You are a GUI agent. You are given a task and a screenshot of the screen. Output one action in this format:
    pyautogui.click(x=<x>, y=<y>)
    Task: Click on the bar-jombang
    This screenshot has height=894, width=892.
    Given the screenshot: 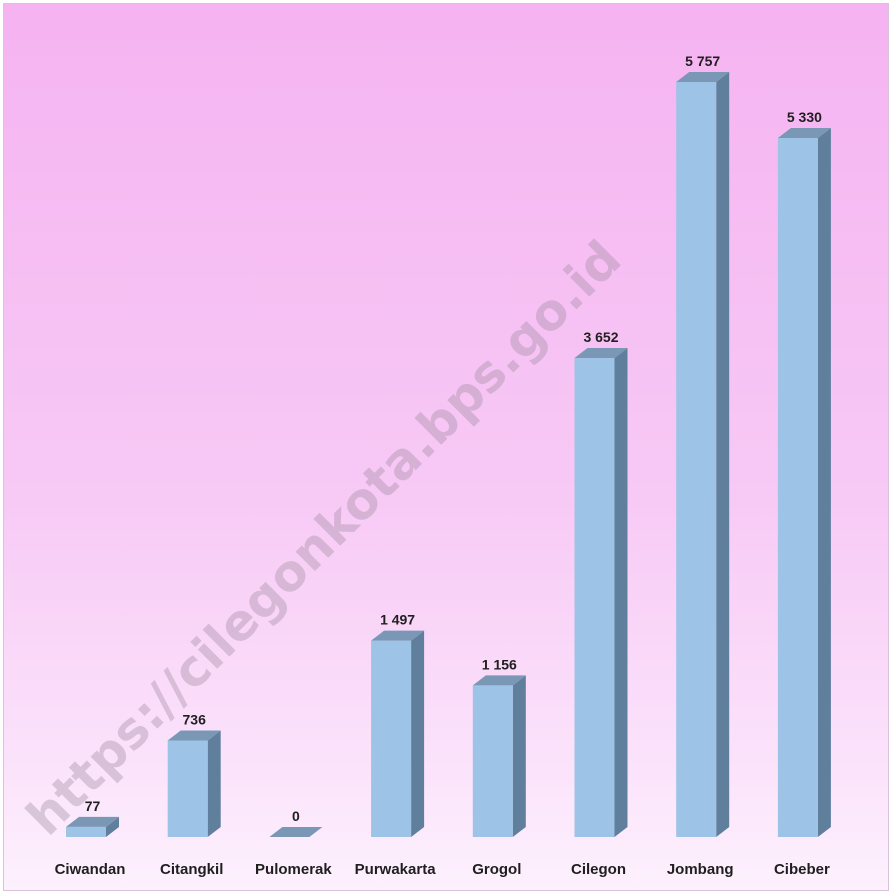 What is the action you would take?
    pyautogui.click(x=703, y=454)
    